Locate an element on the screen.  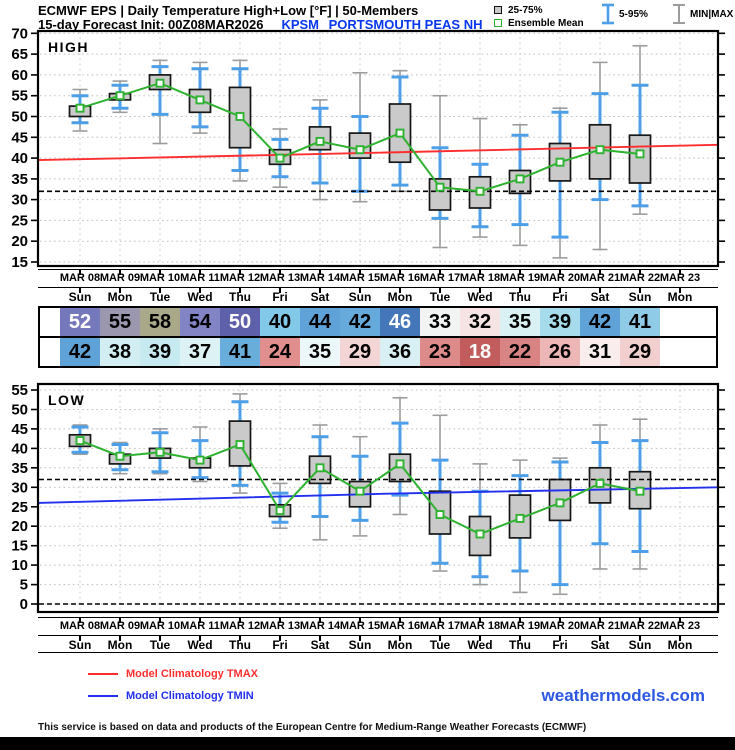
tmin-legend-label: Model Climatology TMIN is located at coordinates (190, 696).